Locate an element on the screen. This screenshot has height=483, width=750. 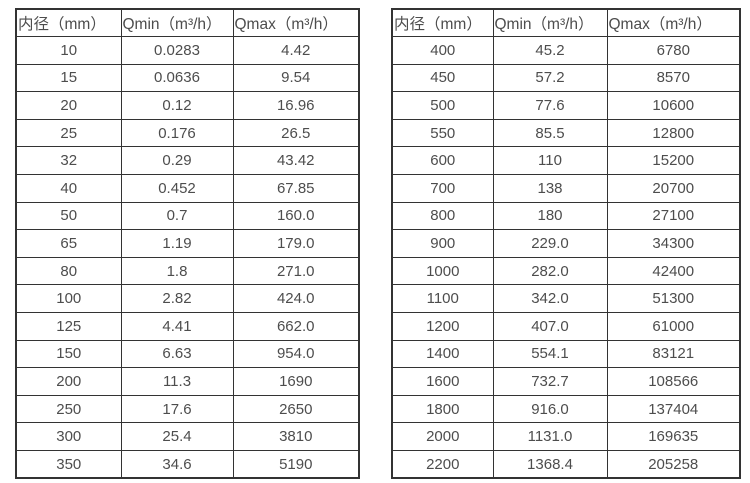
table-cell: 6780 is located at coordinates (673, 50).